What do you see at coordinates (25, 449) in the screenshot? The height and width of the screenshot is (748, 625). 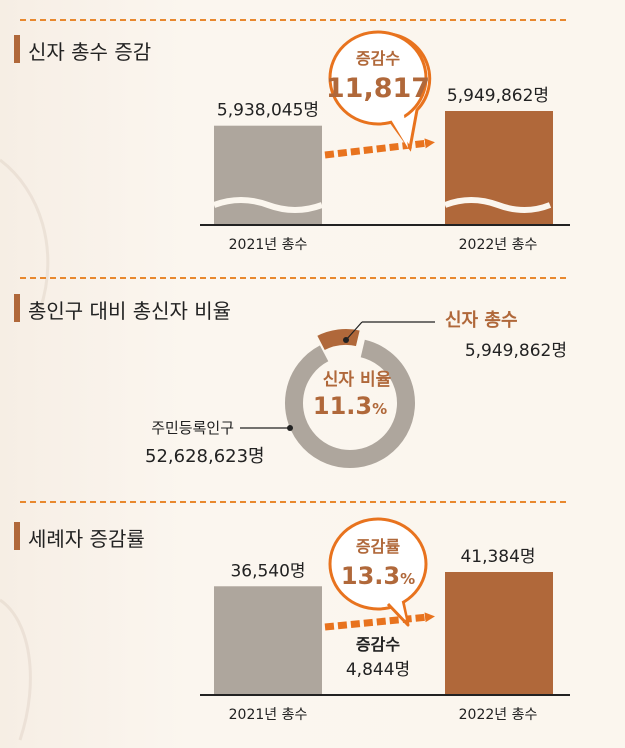 I see `background-decoration` at bounding box center [25, 449].